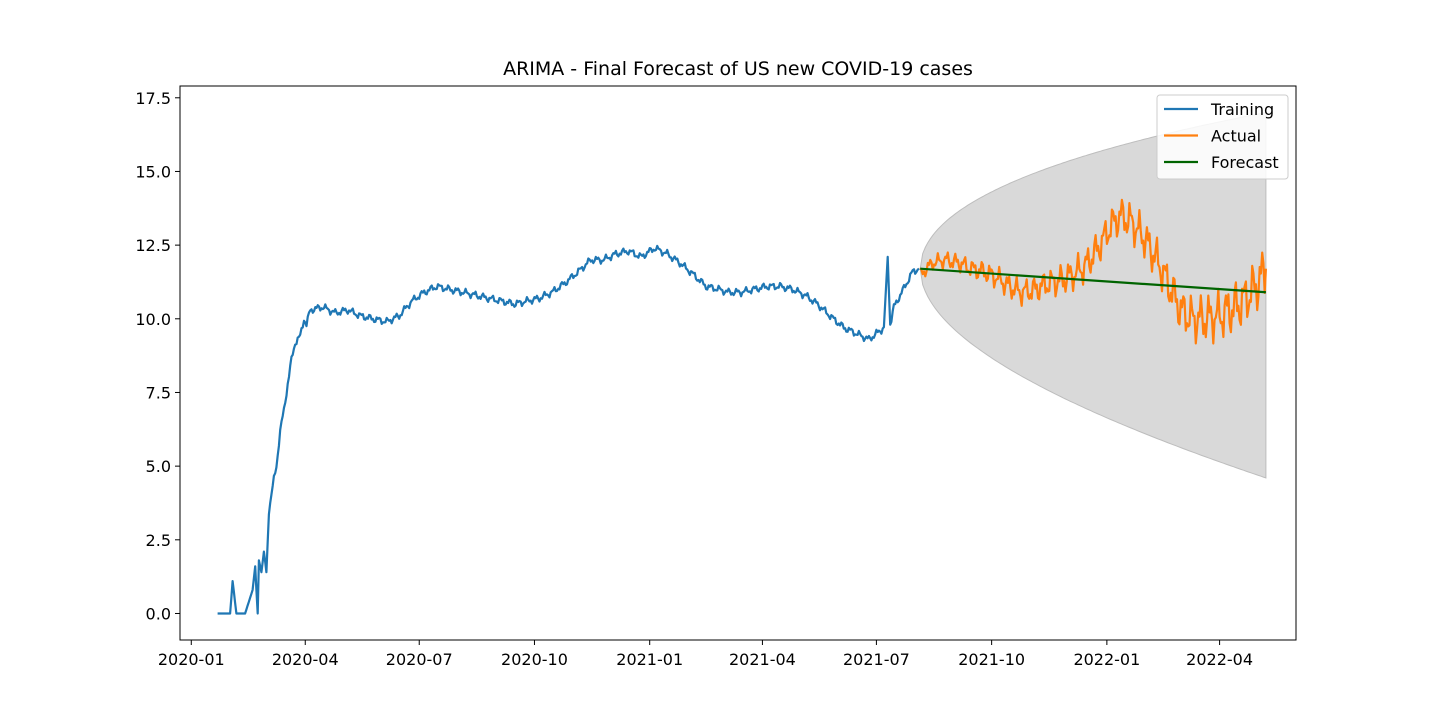  What do you see at coordinates (158, 540) in the screenshot?
I see `y-tick-label: 2.5` at bounding box center [158, 540].